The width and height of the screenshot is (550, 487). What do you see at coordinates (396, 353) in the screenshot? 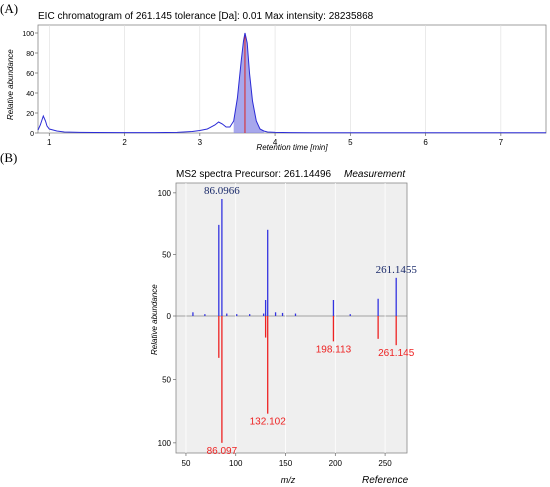
I see `reference-peak-label: 261.145` at bounding box center [396, 353].